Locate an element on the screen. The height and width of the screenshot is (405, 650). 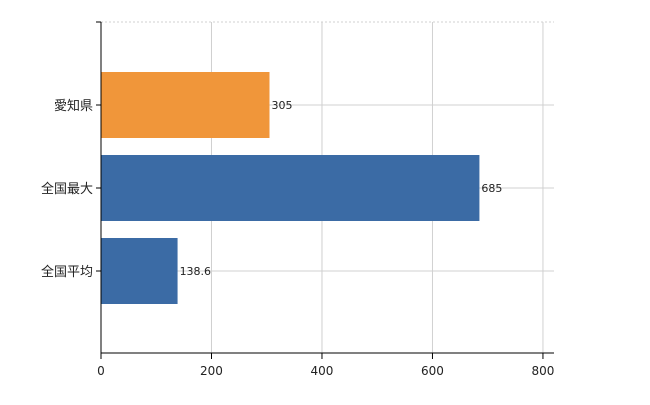
bar-value-label: 305 is located at coordinates (281, 105).